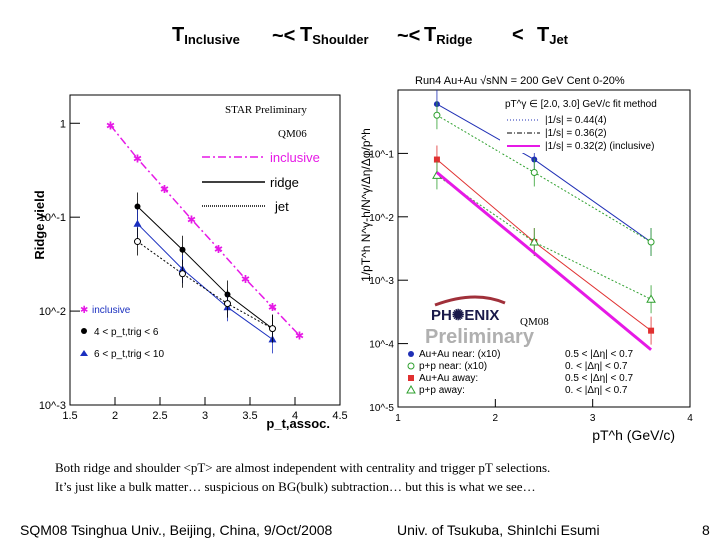 The width and height of the screenshot is (720, 540). Describe the element at coordinates (520, 81) in the screenshot. I see `phenix-title: Run4 Au+Au √sNN = 200 GeV Cent 0-20%` at that location.